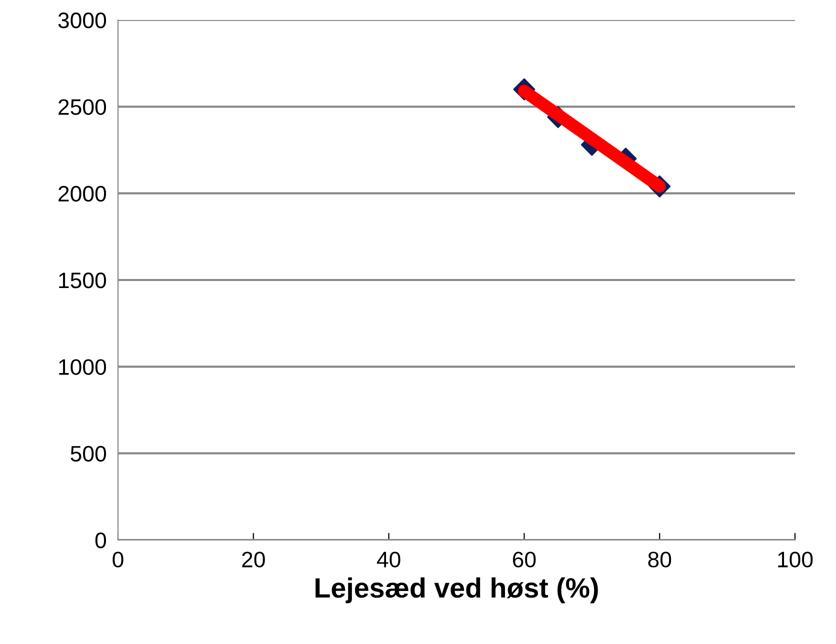  Describe the element at coordinates (82, 280) in the screenshot. I see `y-tick-label: 1500` at that location.